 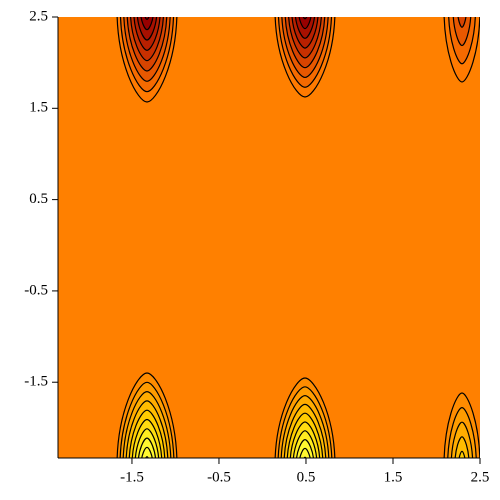 I want to click on x-tick-label: -0.5, so click(x=219, y=477).